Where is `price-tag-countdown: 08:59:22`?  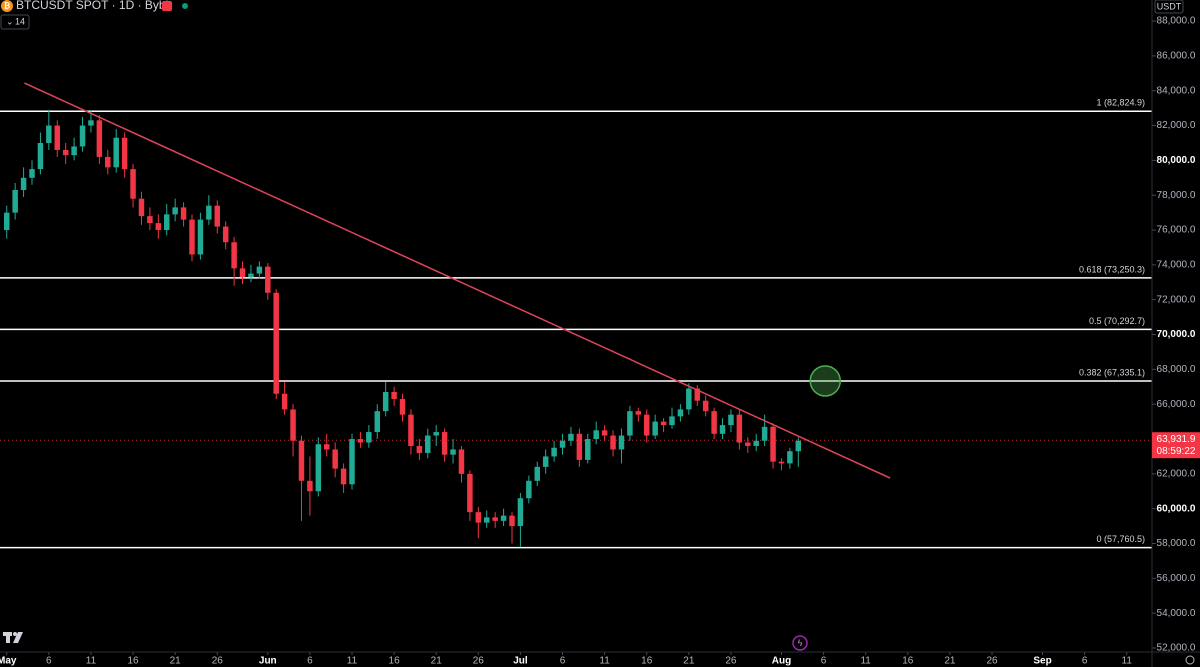
price-tag-countdown: 08:59:22 is located at coordinates (1176, 451).